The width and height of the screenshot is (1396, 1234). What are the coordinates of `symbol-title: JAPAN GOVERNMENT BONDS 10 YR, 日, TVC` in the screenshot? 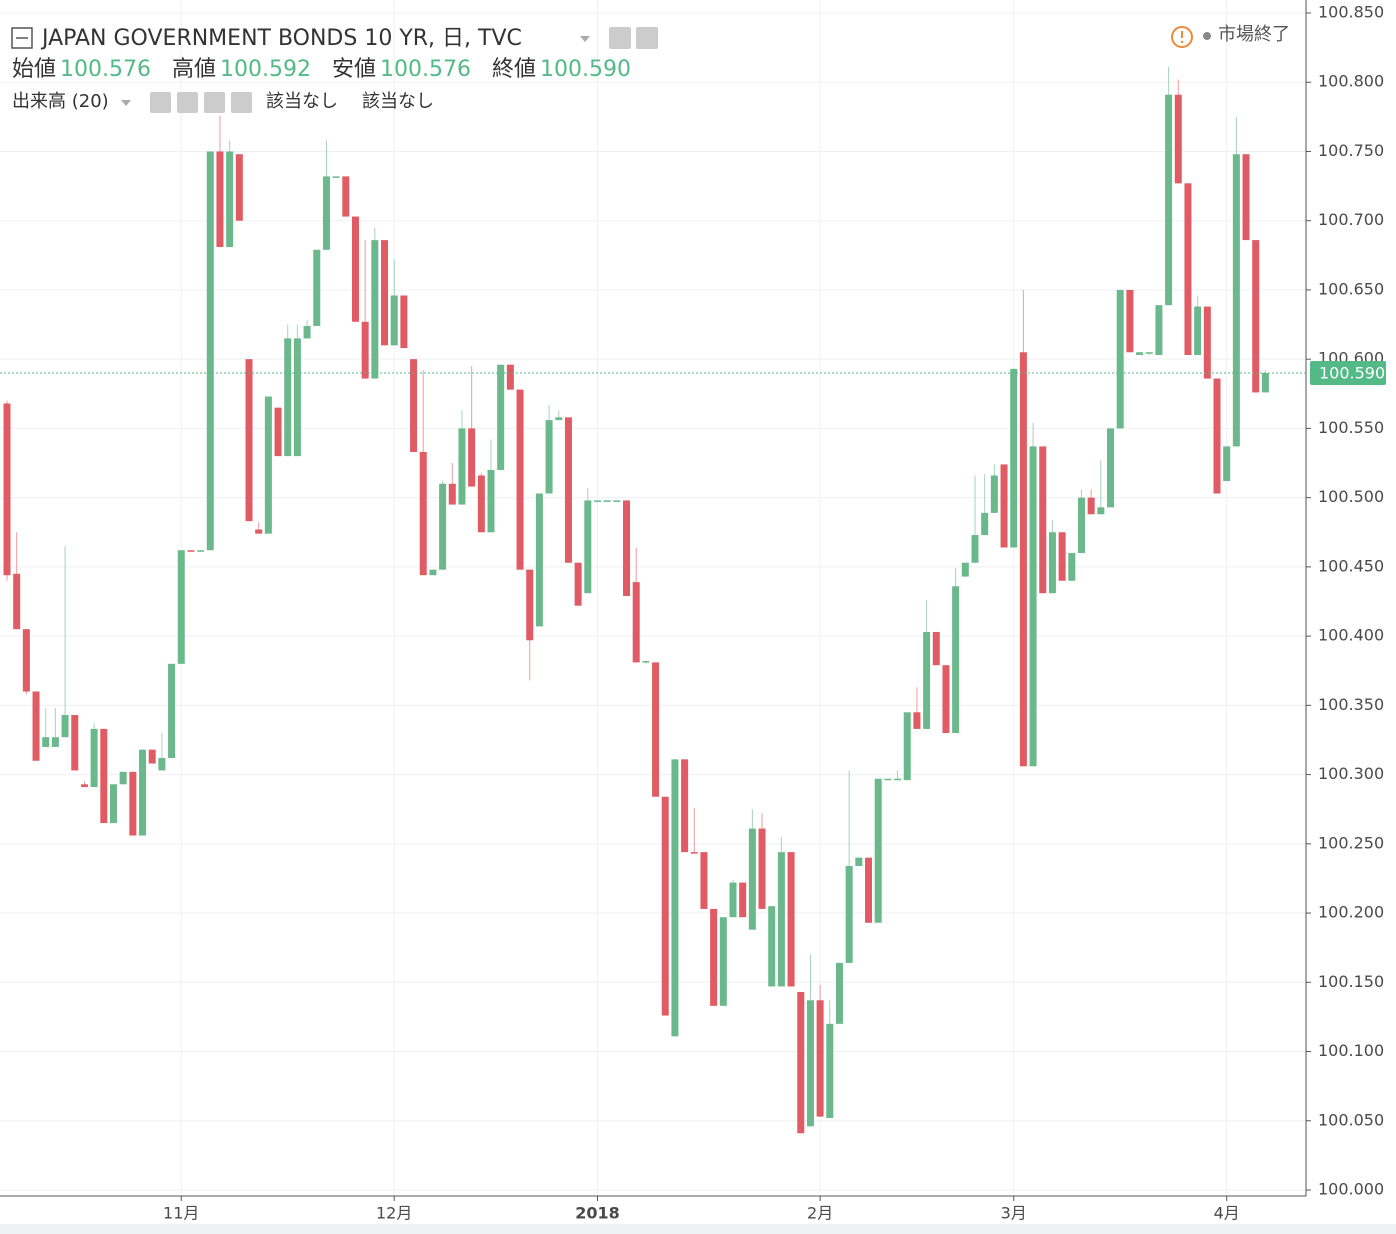 It's located at (281, 38).